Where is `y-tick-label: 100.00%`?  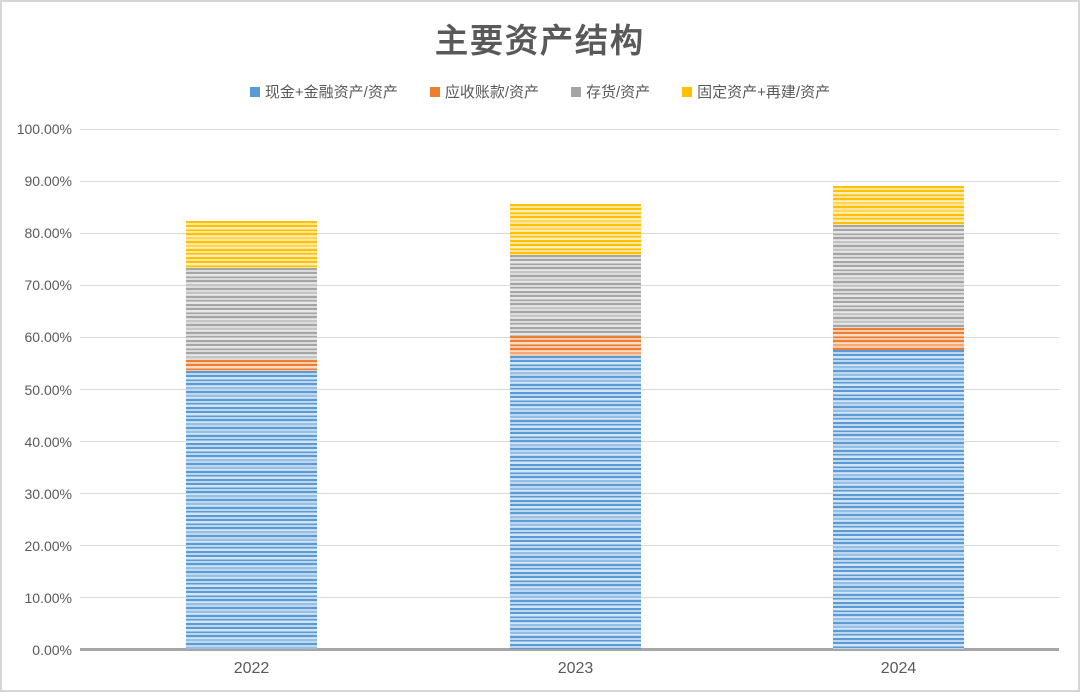
y-tick-label: 100.00% is located at coordinates (44, 129).